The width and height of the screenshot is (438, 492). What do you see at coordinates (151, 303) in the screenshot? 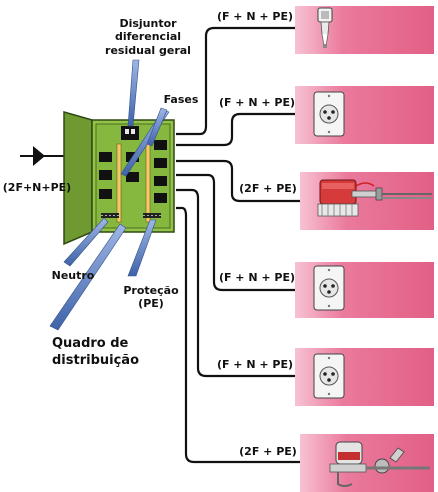
I see `label-protecao-2: (PE)` at bounding box center [151, 303].